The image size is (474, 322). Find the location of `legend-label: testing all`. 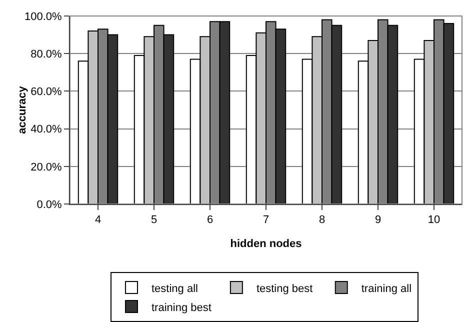

legend-label: testing all is located at coordinates (175, 288).